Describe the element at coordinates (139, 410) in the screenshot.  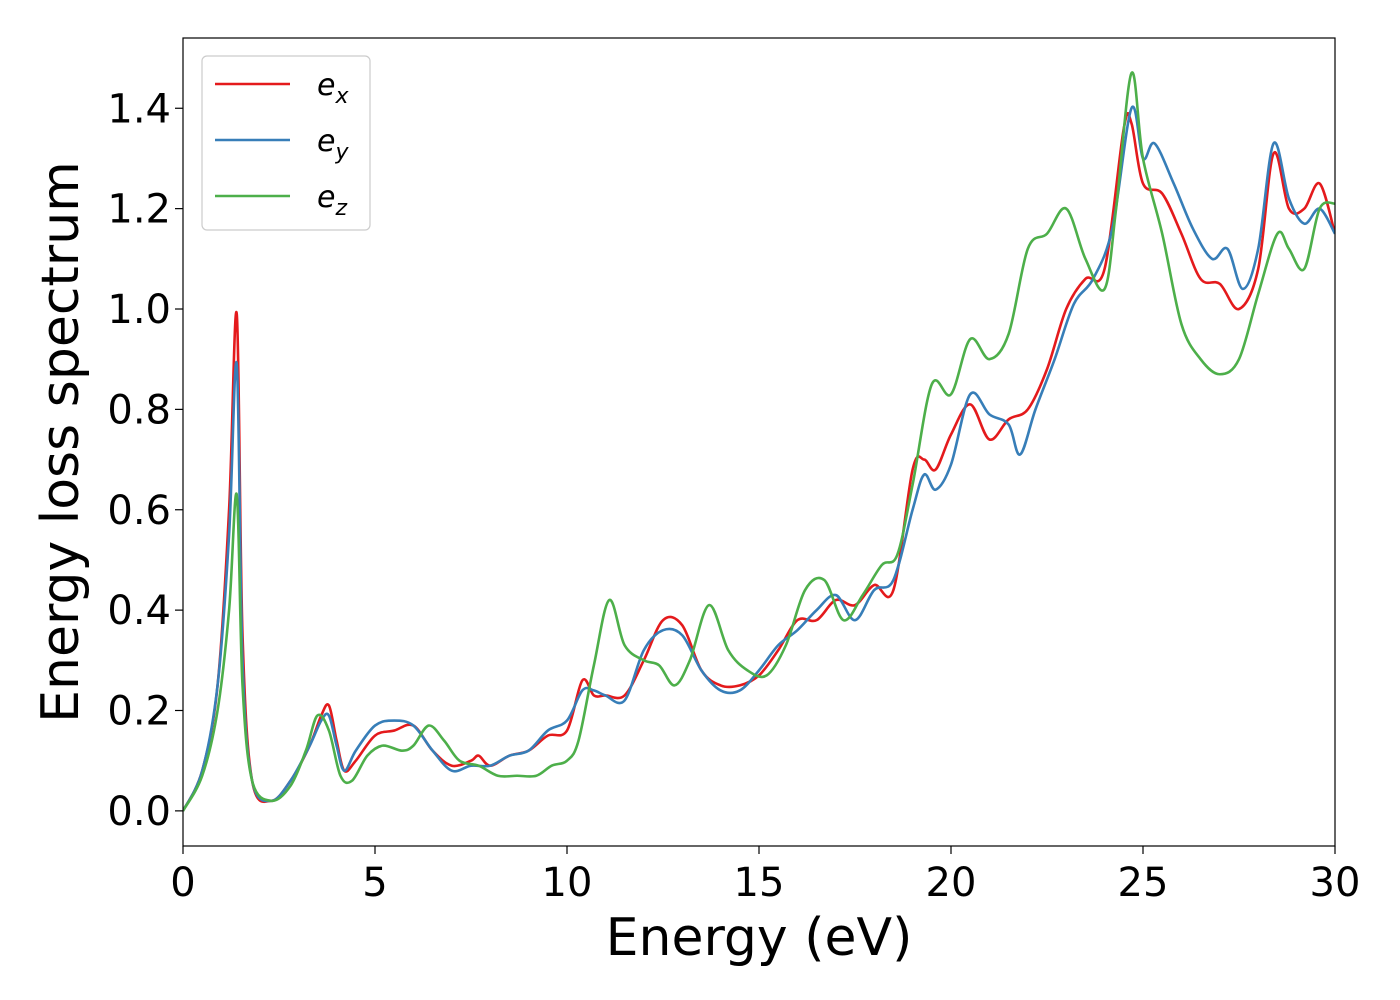
I see `y-tick-label: 0.8` at that location.